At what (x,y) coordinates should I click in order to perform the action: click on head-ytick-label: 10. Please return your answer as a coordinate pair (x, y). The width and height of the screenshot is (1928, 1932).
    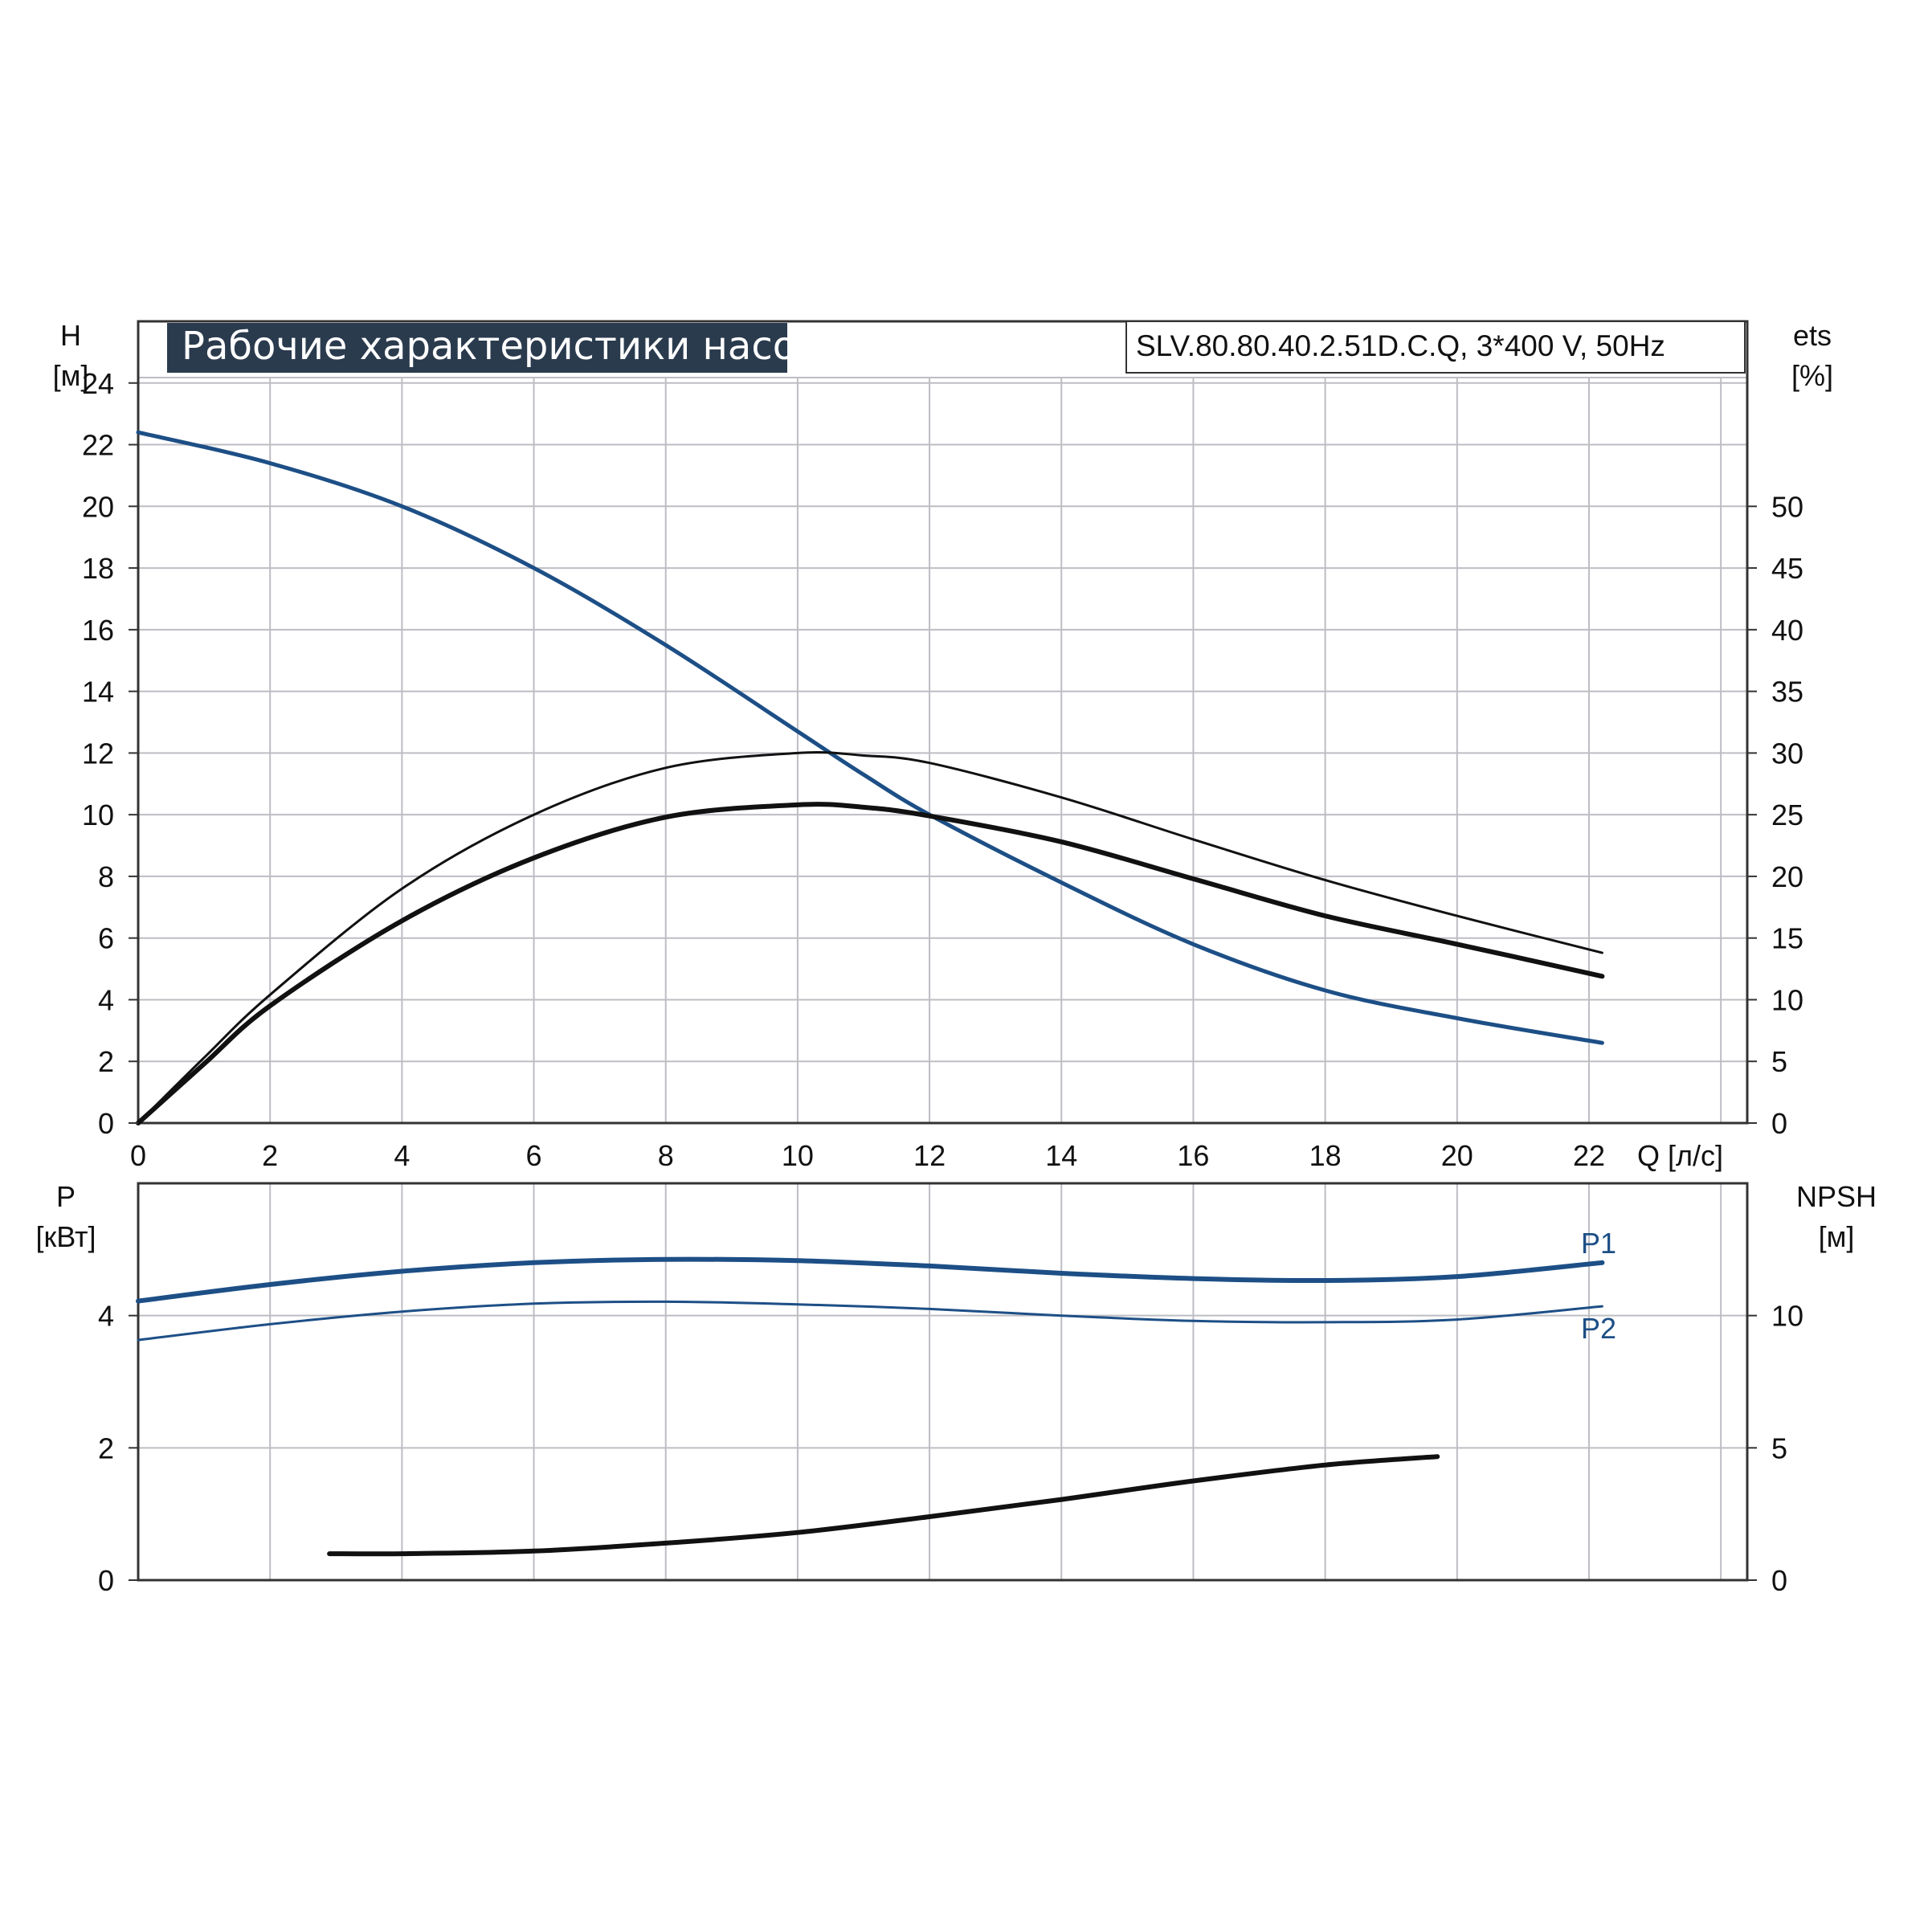
    Looking at the image, I should click on (98, 815).